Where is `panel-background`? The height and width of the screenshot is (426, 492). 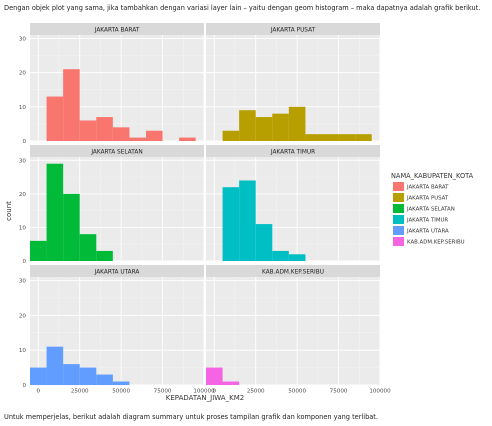
panel-background is located at coordinates (293, 331).